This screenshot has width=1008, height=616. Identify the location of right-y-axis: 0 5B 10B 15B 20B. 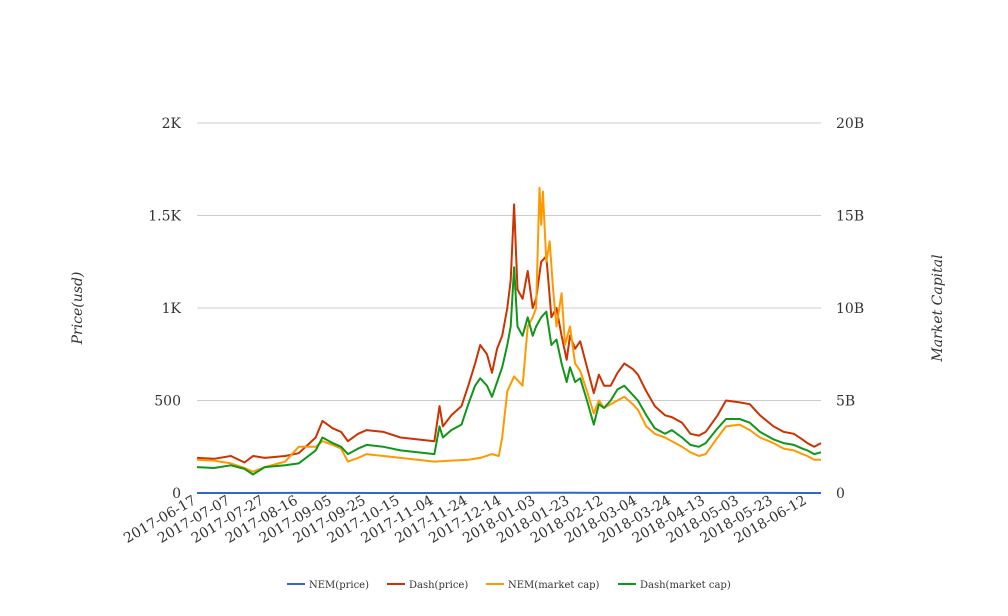
(850, 309).